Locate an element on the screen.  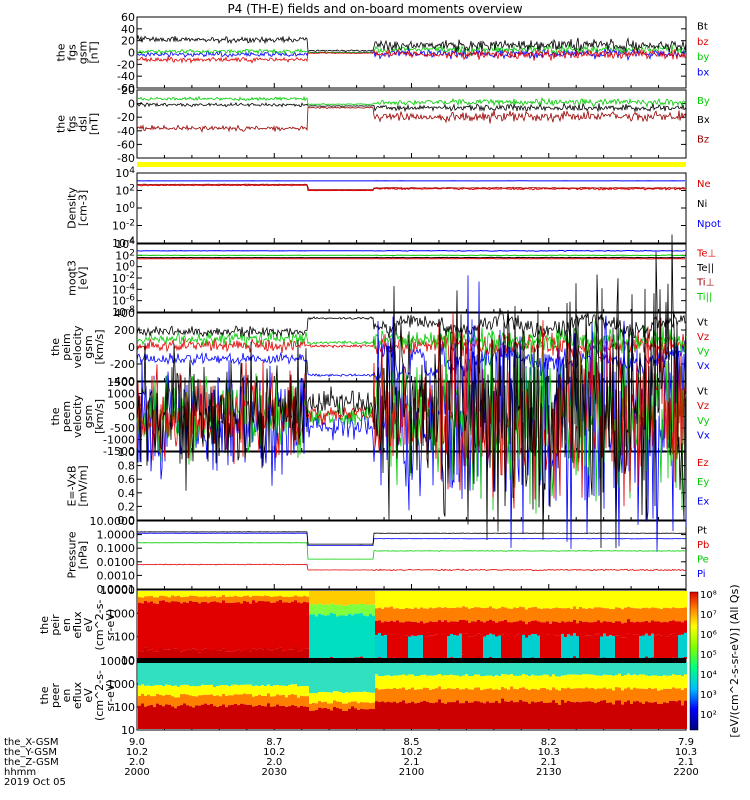
y-axis-label: peim is located at coordinates (66, 347).